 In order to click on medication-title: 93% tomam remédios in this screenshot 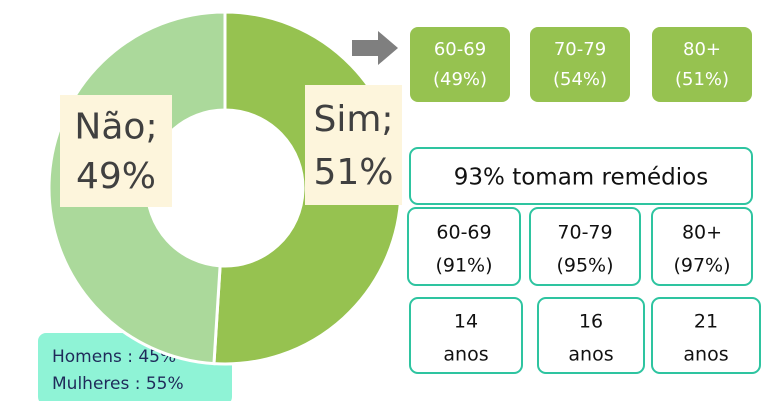, I will do `click(581, 178)`.